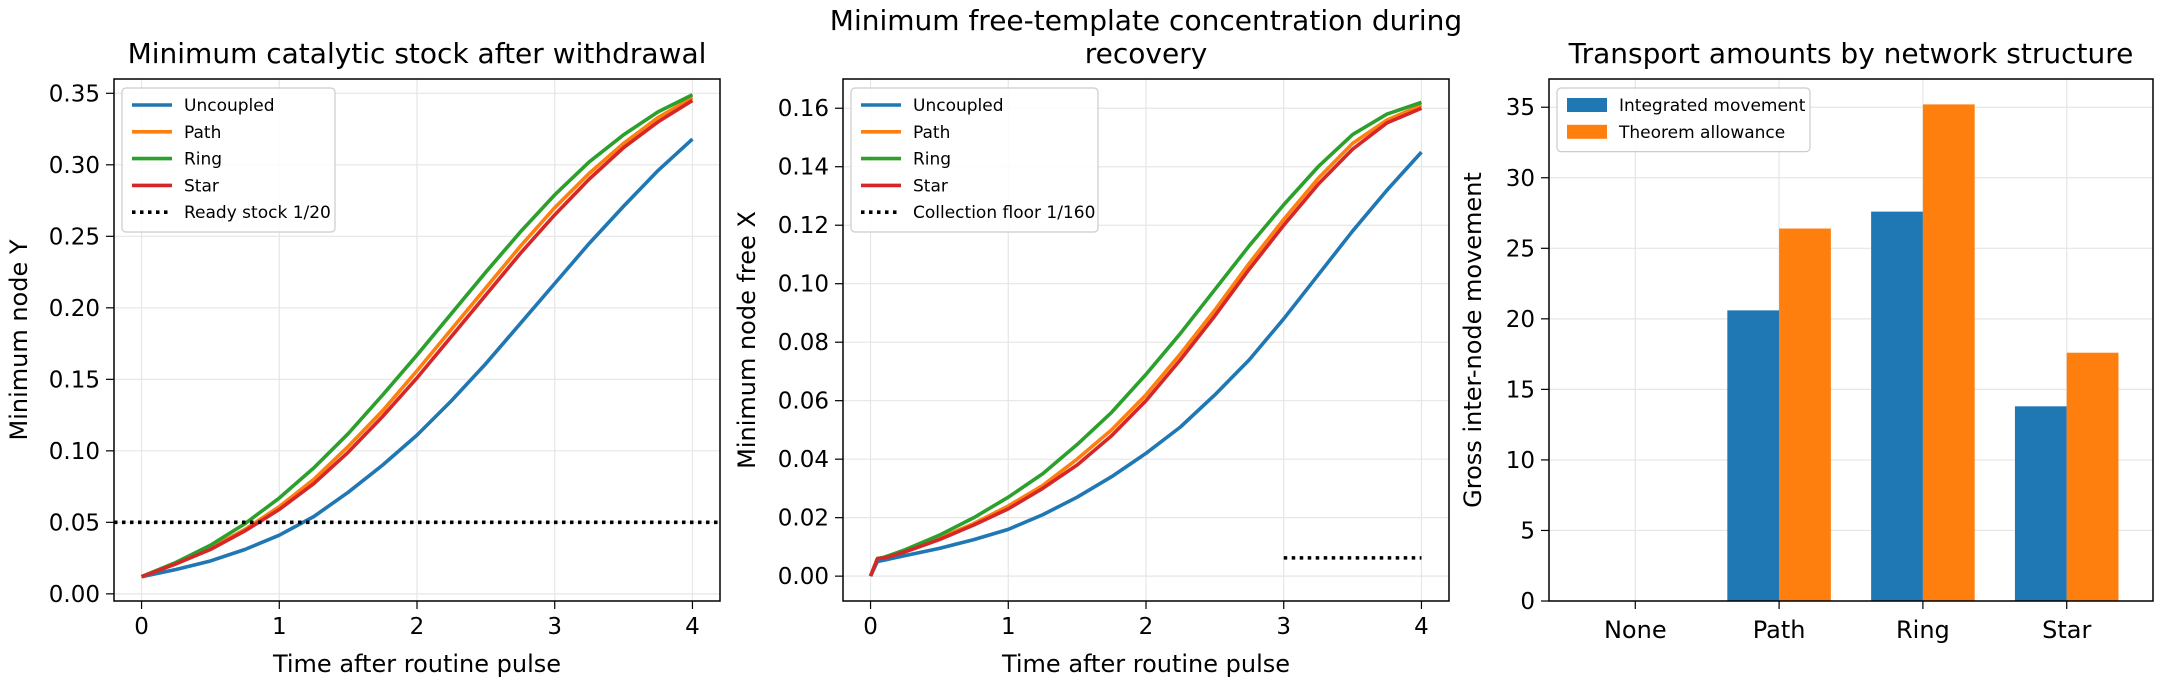  I want to click on chart-title: Minimum catalytic stock after withdrawal, so click(417, 53).